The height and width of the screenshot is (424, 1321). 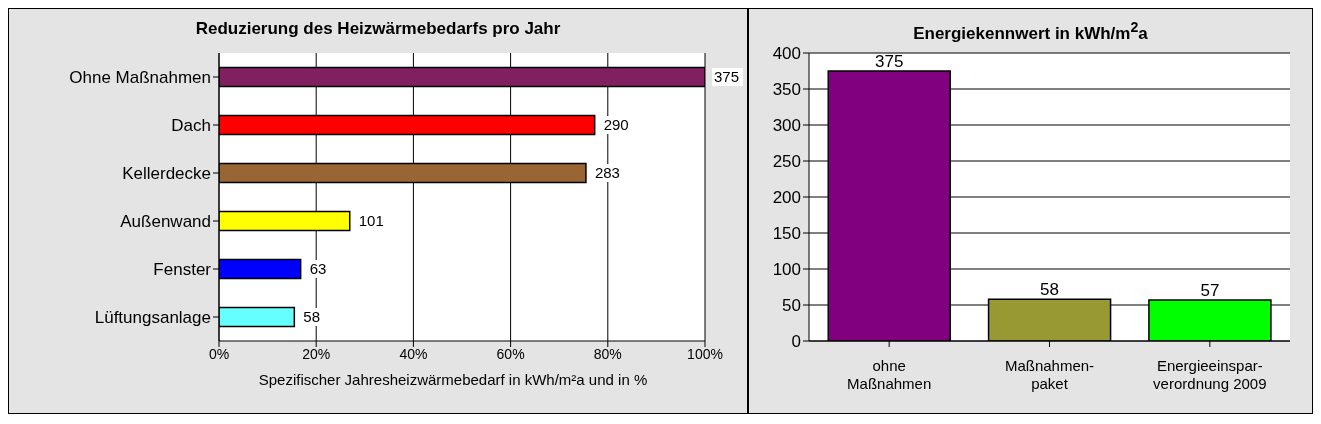 I want to click on y-tick-label: 250, so click(x=786, y=162).